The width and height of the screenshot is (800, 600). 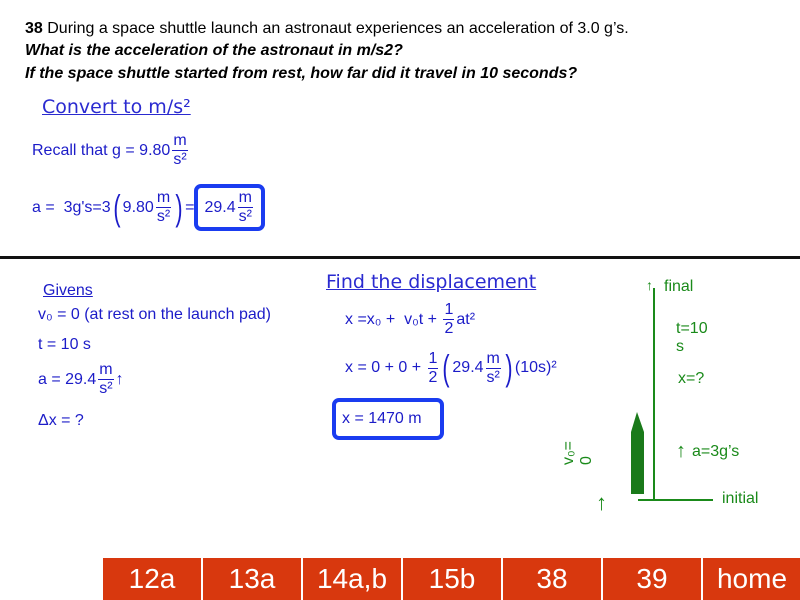 I want to click on displacement-heading: Find the displacement, so click(x=431, y=282).